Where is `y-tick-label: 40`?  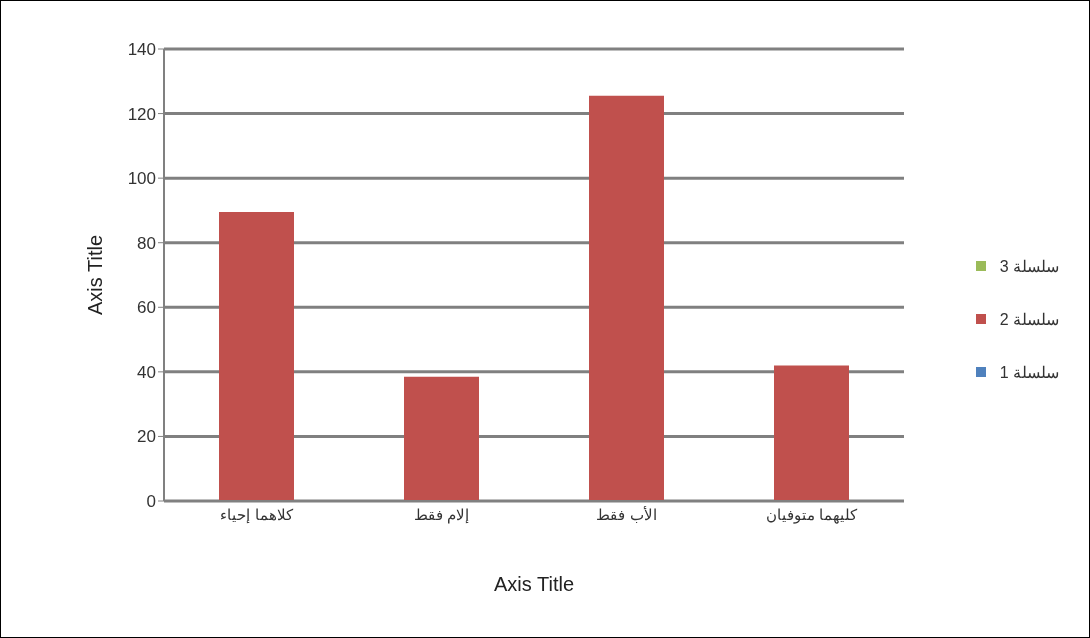 y-tick-label: 40 is located at coordinates (146, 372).